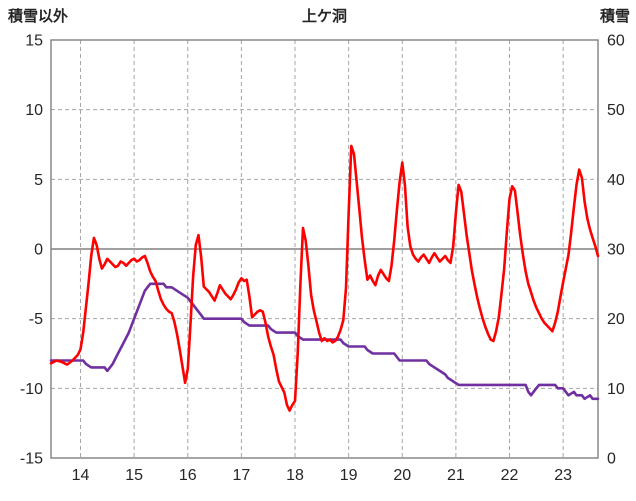 The width and height of the screenshot is (636, 501). What do you see at coordinates (134, 475) in the screenshot?
I see `x-tick-label: 15` at bounding box center [134, 475].